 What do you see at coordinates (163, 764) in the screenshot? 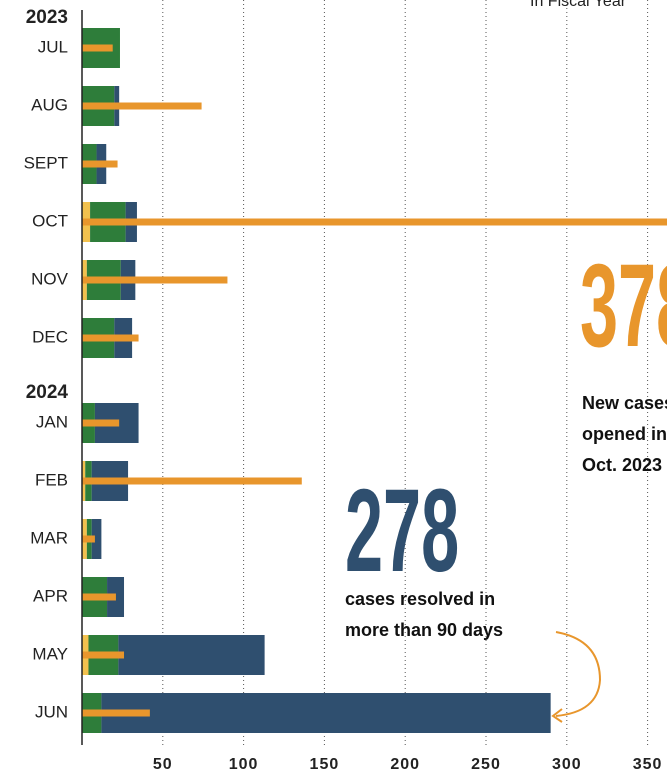
I see `x-tick-label: 50` at bounding box center [163, 764].